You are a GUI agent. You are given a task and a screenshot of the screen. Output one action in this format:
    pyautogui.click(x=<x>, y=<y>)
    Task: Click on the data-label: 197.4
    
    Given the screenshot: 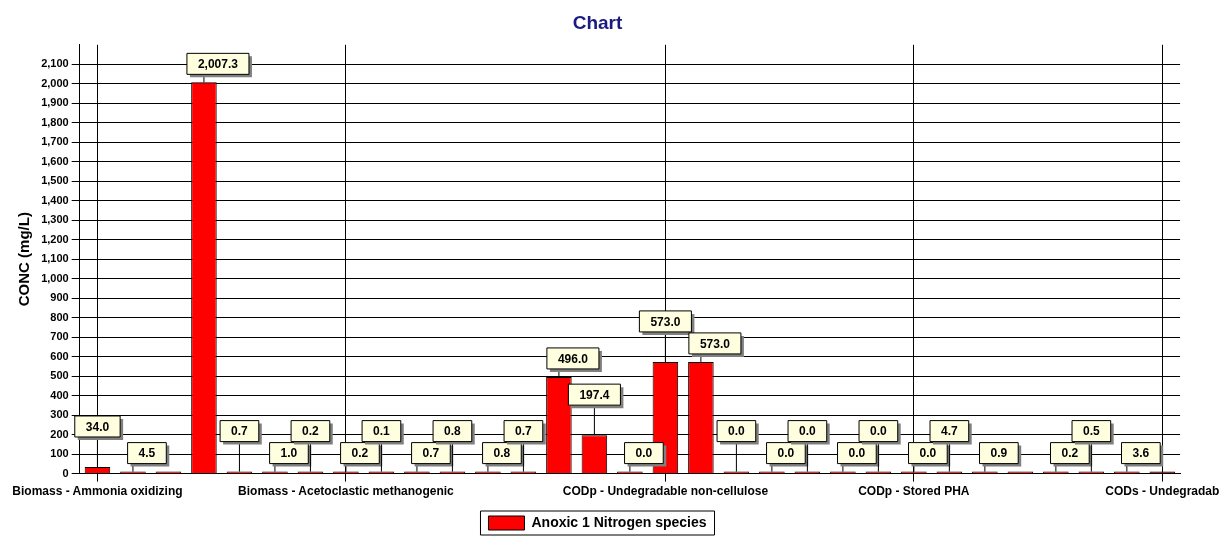 What is the action you would take?
    pyautogui.click(x=594, y=394)
    